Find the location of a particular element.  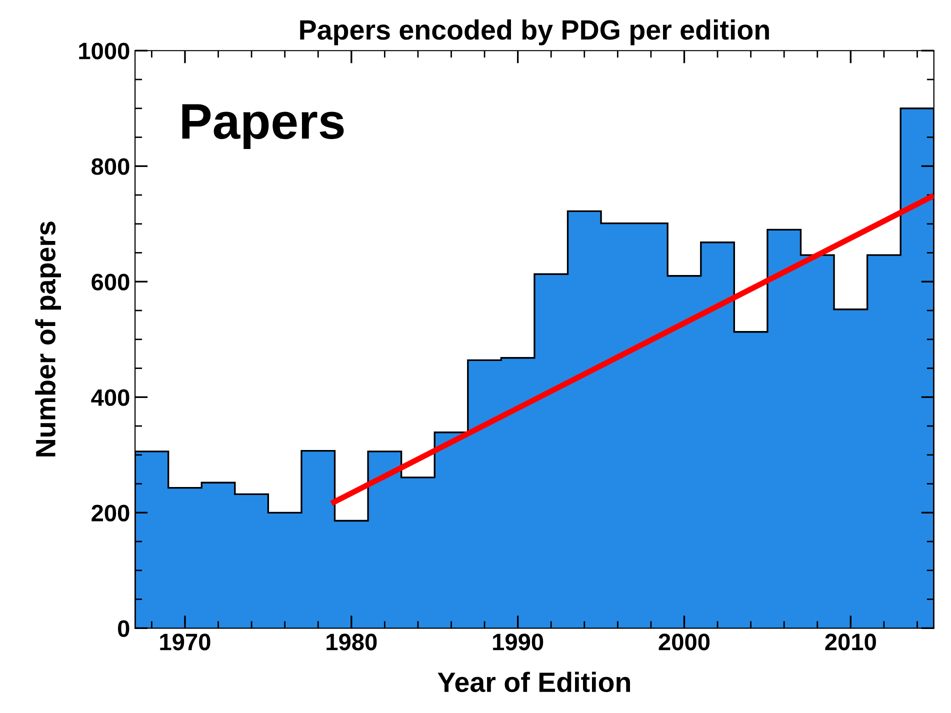

chart-title: Papers encoded by PDG per edition is located at coordinates (534, 32).